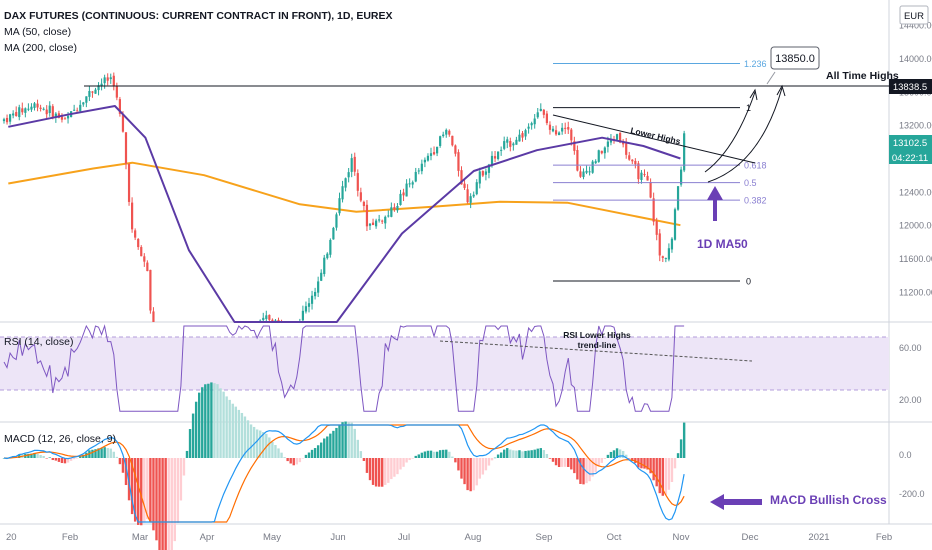 The width and height of the screenshot is (932, 550). I want to click on ath-price-badge, so click(910, 86).